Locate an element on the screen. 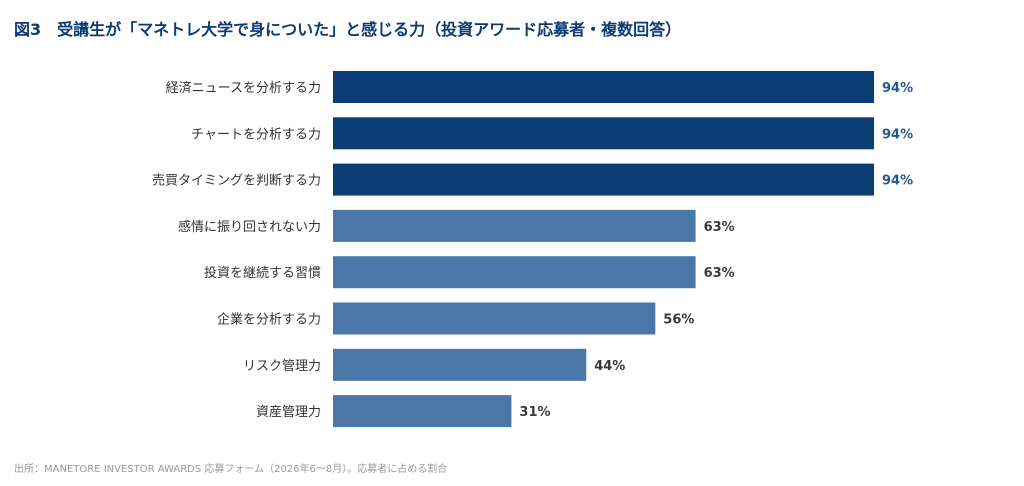 The image size is (1024, 486). value-label: 56% is located at coordinates (678, 320).